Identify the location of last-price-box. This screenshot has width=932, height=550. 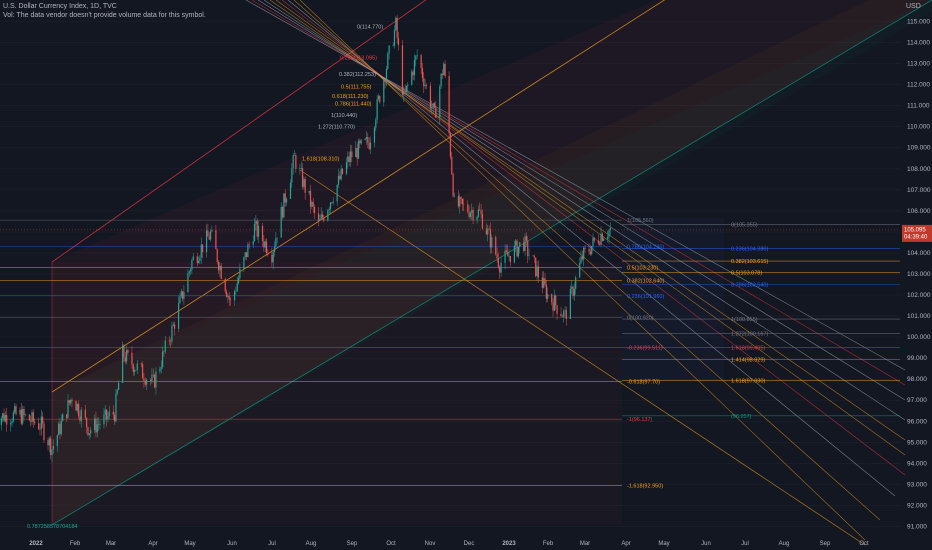
(917, 233).